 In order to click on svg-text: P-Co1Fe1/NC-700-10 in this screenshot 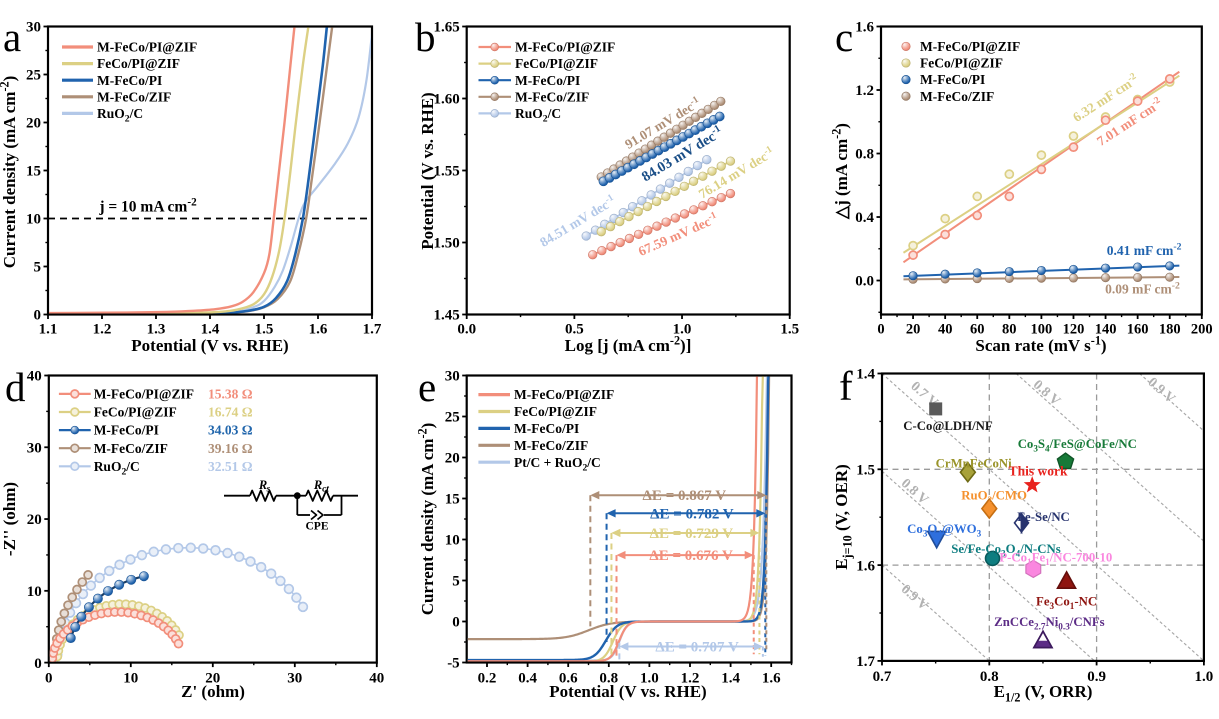, I will do `click(1055, 558)`.